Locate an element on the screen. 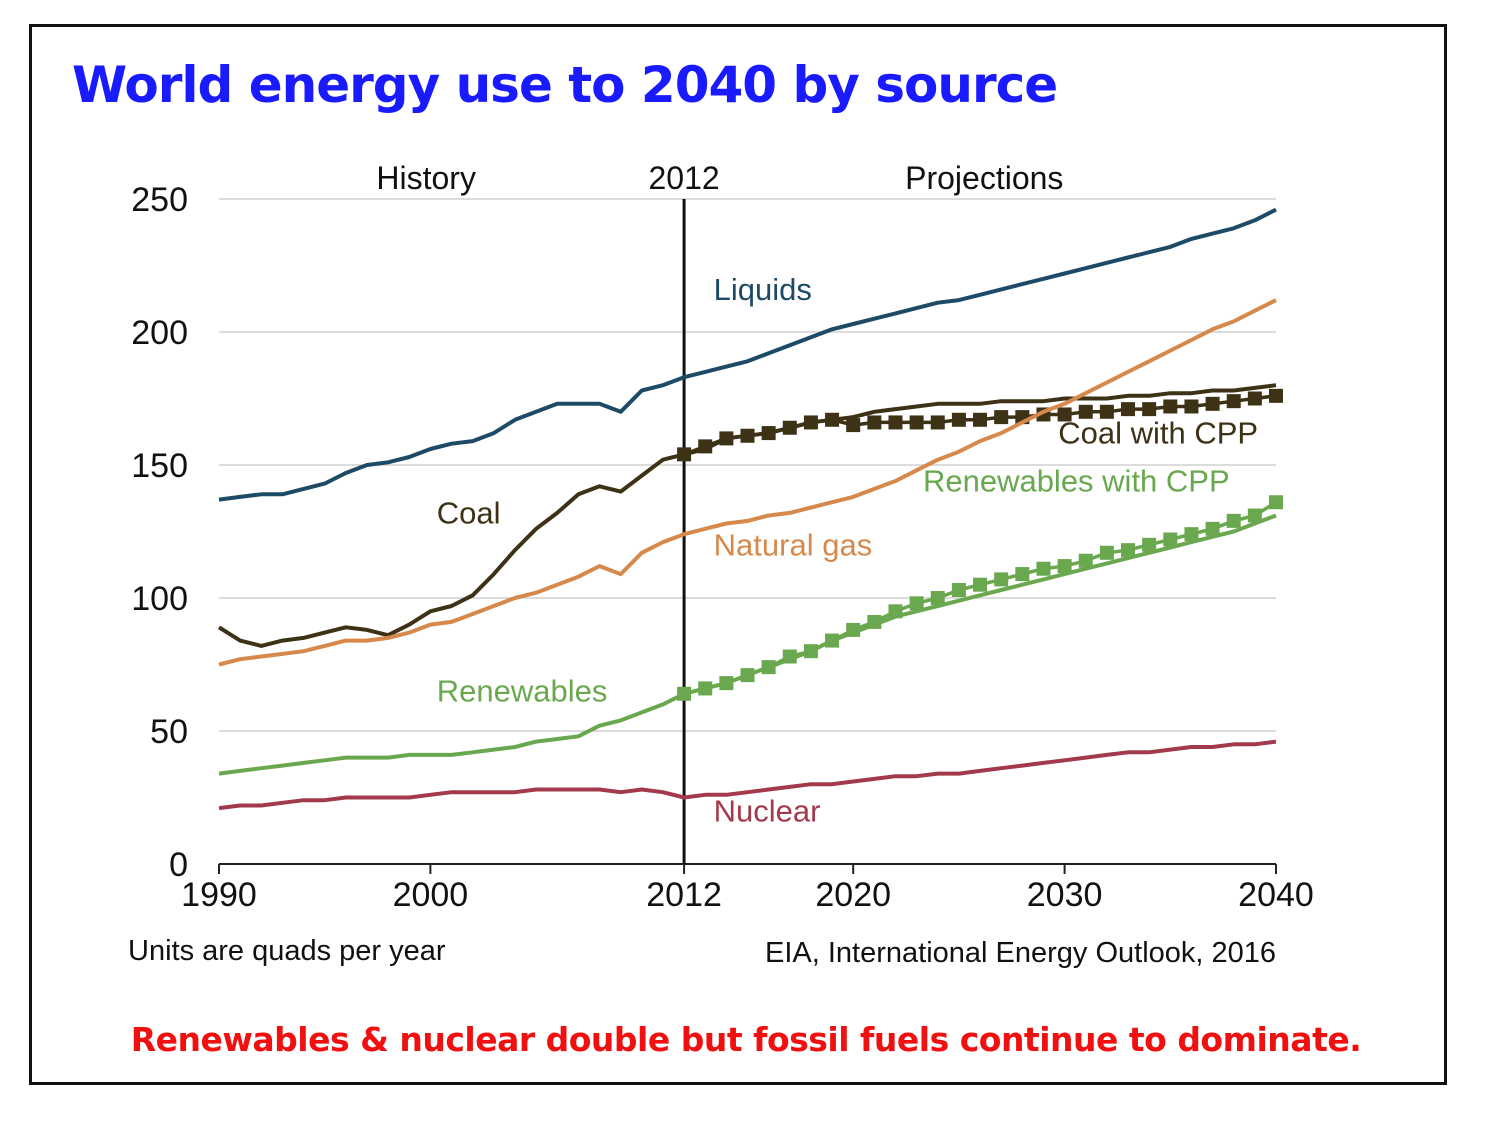 Image resolution: width=1492 pixels, height=1124 pixels. y-tick-label: 250 is located at coordinates (159, 200).